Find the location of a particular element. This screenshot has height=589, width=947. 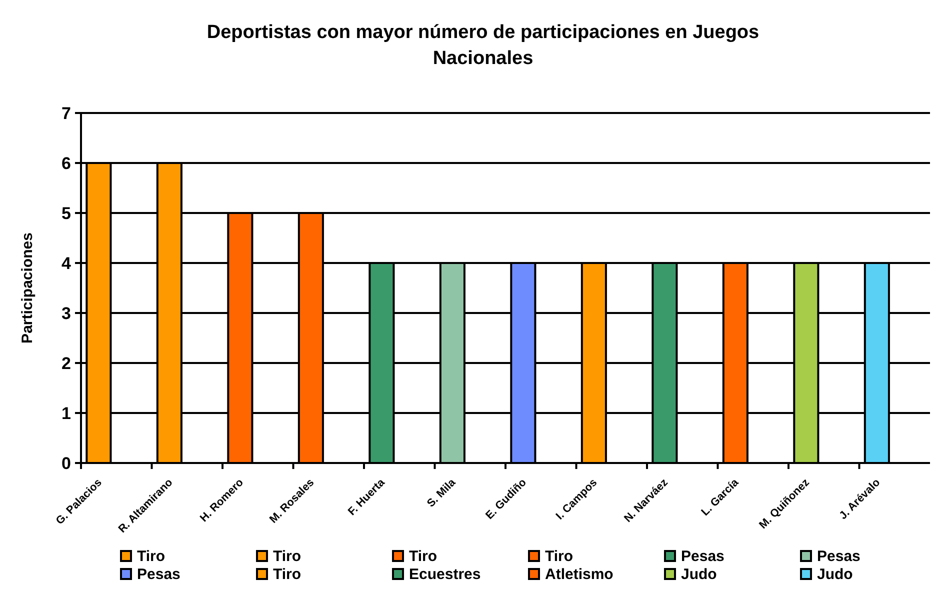

y-tick-label: 2 is located at coordinates (66, 363).